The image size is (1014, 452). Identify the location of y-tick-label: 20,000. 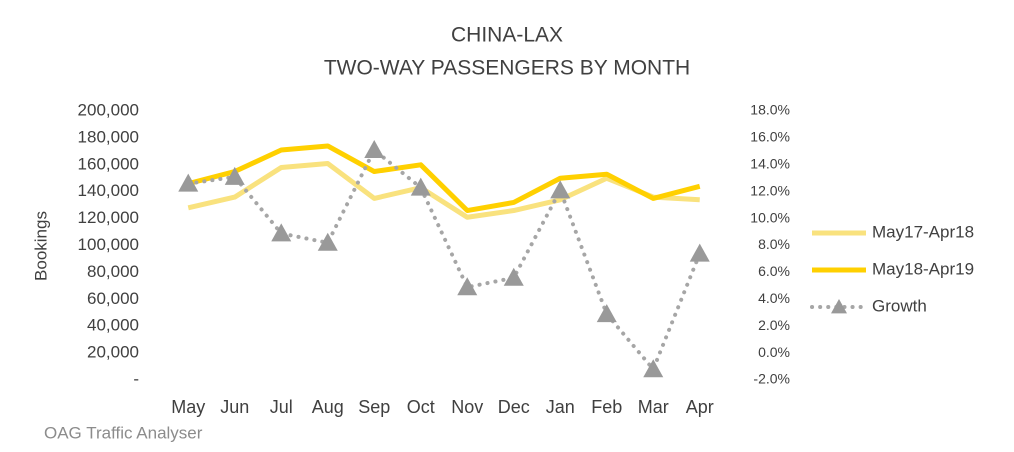
(113, 352).